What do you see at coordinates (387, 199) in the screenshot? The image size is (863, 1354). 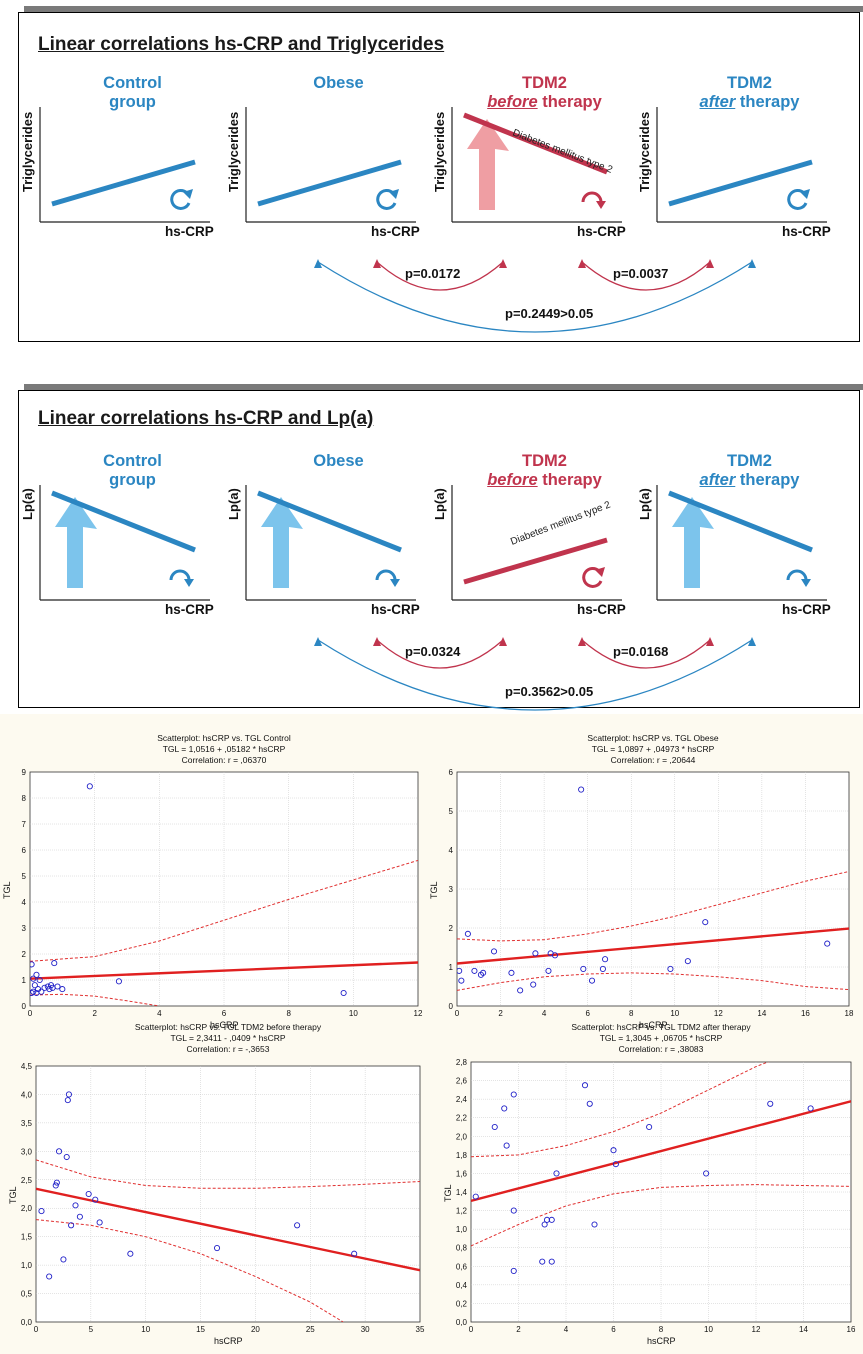 I see `rotate-ccw-icon` at bounding box center [387, 199].